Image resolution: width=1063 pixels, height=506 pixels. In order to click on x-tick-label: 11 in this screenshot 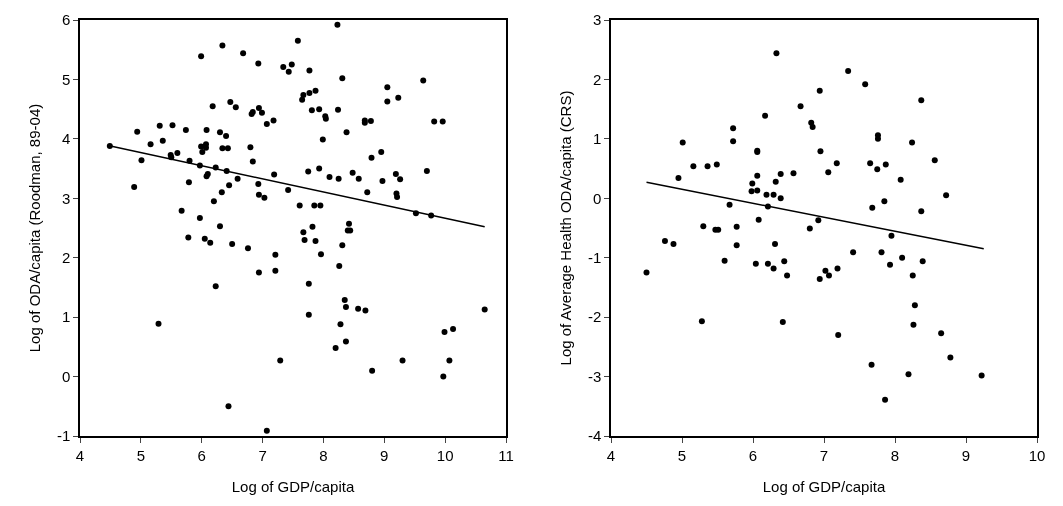, I will do `click(506, 455)`.